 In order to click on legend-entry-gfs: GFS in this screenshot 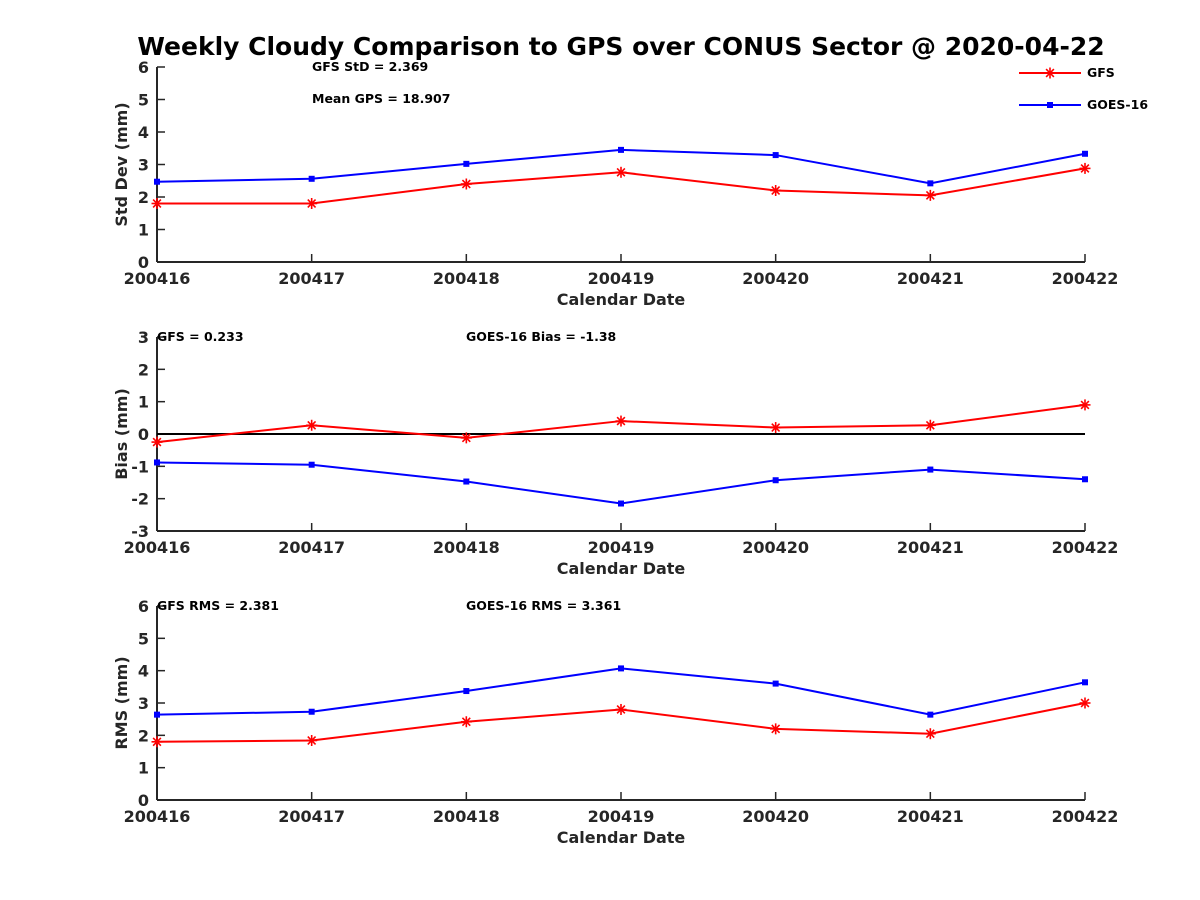, I will do `click(1067, 72)`.